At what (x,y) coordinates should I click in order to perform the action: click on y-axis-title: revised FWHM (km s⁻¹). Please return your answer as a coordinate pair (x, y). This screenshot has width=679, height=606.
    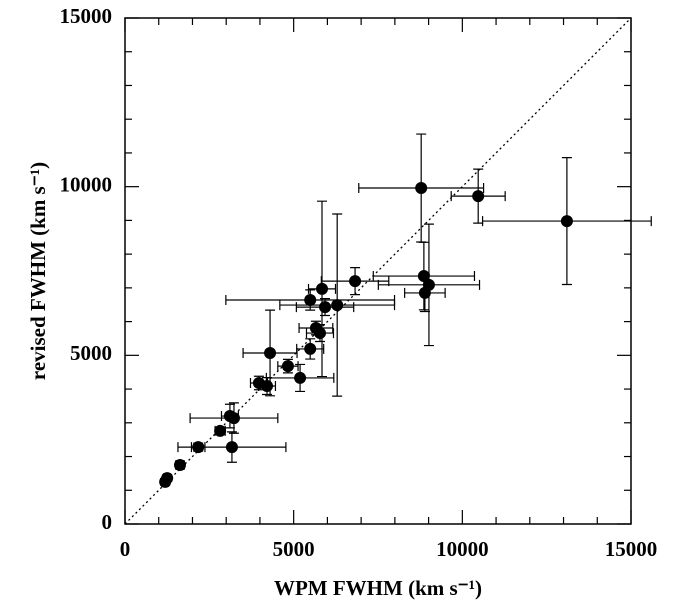
    Looking at the image, I should click on (38, 271).